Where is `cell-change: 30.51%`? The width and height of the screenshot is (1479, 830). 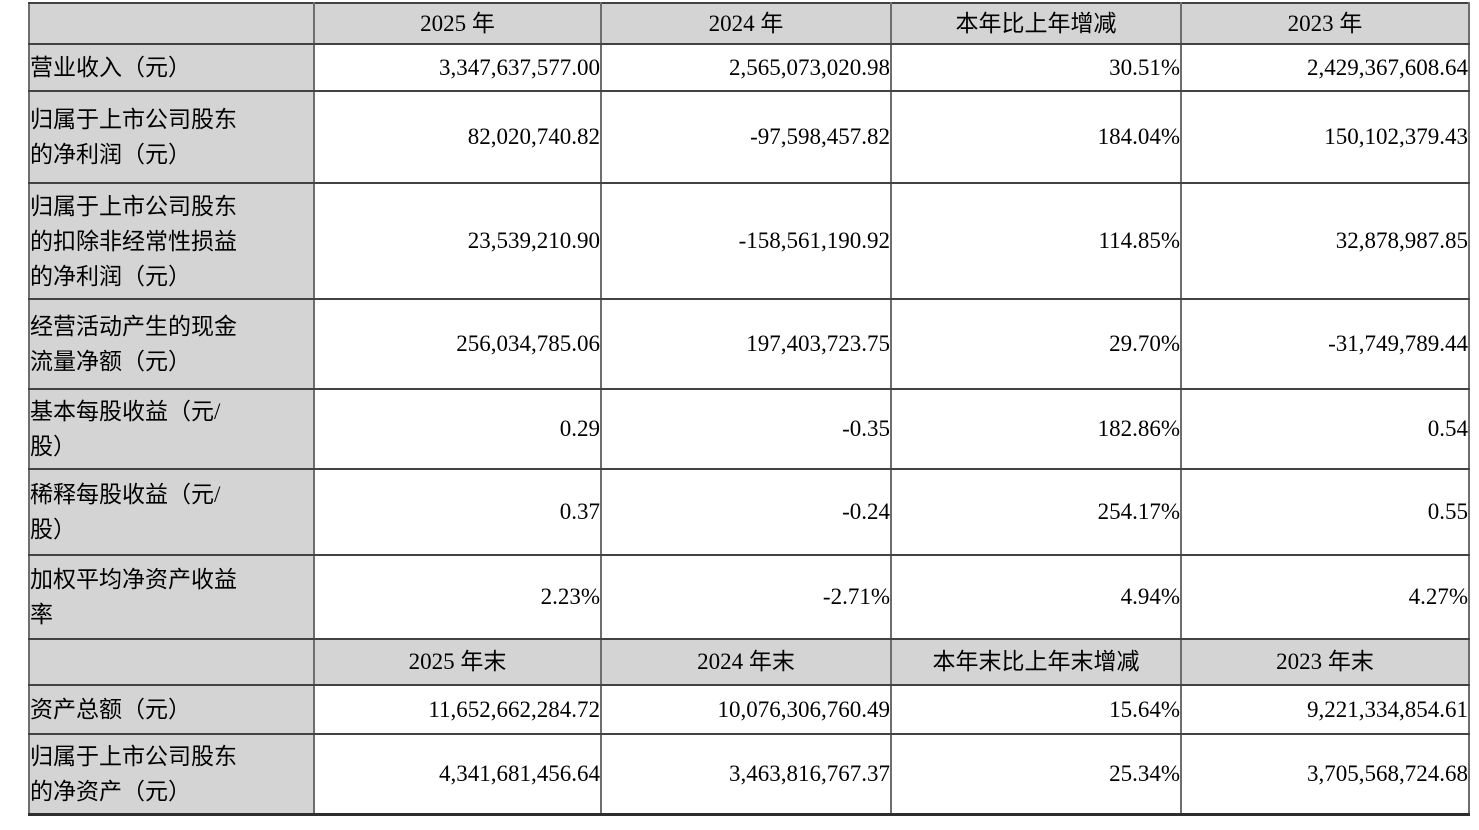 cell-change: 30.51% is located at coordinates (1036, 67).